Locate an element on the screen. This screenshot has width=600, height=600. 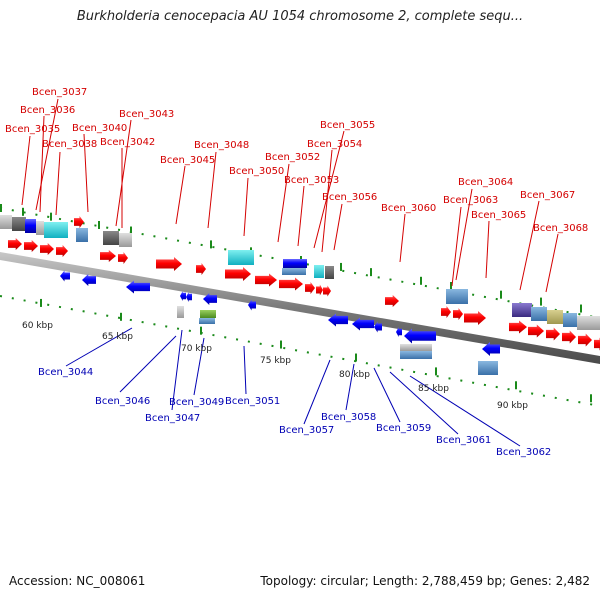
gene-label-bcen-3046: Bcen_3046 is located at coordinates (122, 401).